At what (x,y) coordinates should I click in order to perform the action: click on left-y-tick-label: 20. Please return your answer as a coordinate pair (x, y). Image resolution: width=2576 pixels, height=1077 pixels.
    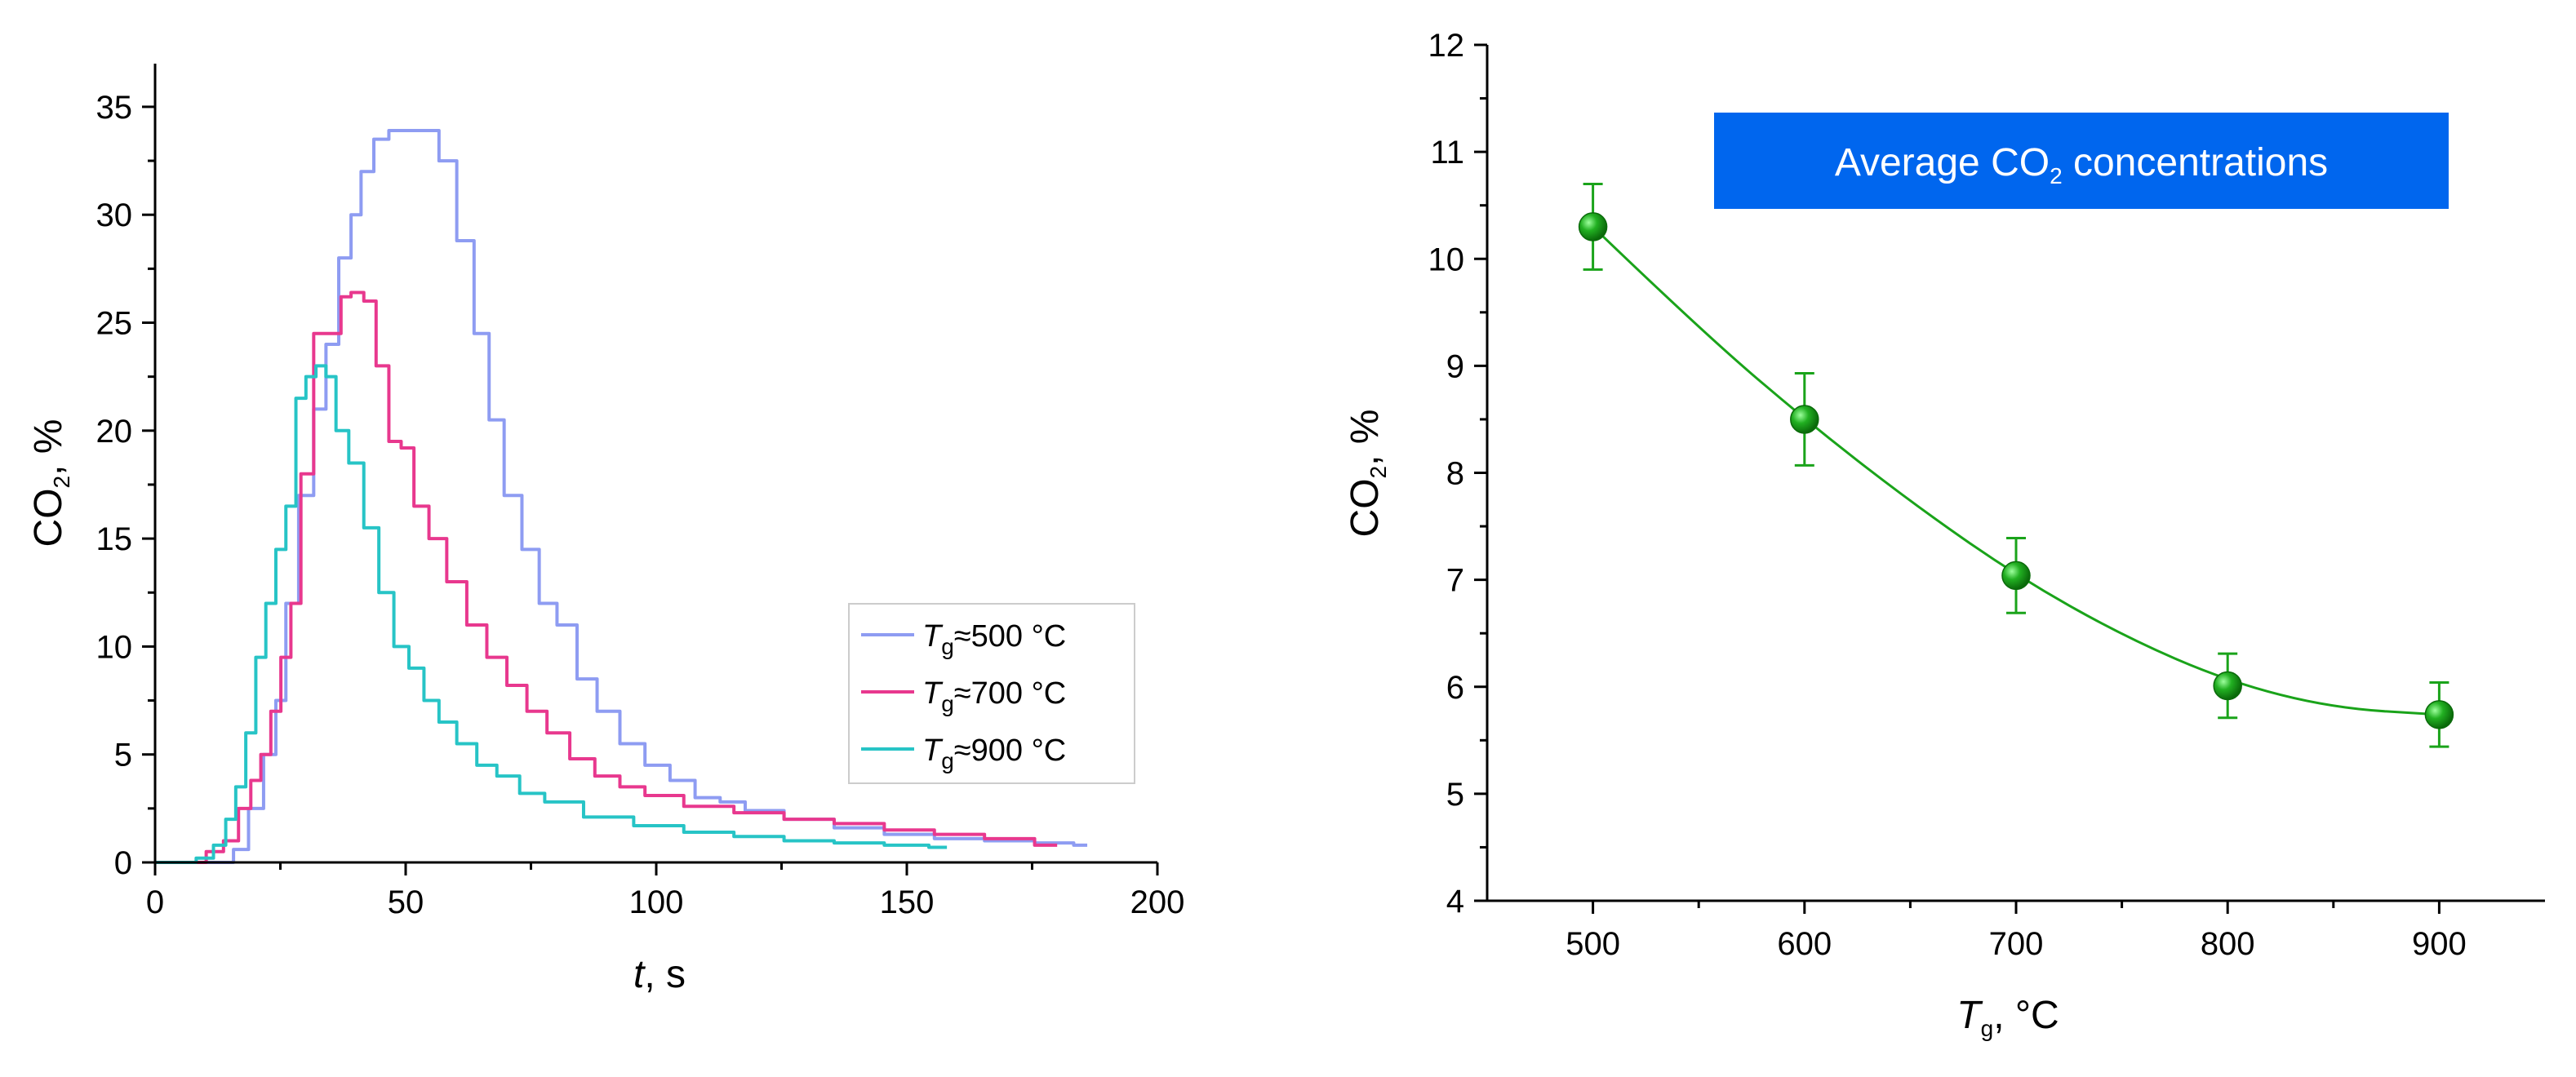
    Looking at the image, I should click on (114, 432).